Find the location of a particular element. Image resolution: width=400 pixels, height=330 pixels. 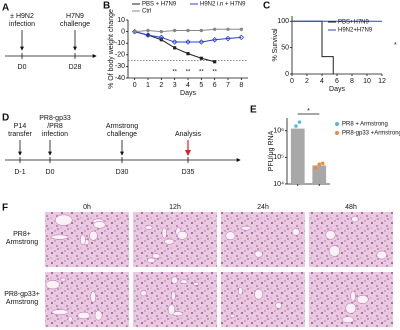

day-label: D28 is located at coordinates (75, 67).